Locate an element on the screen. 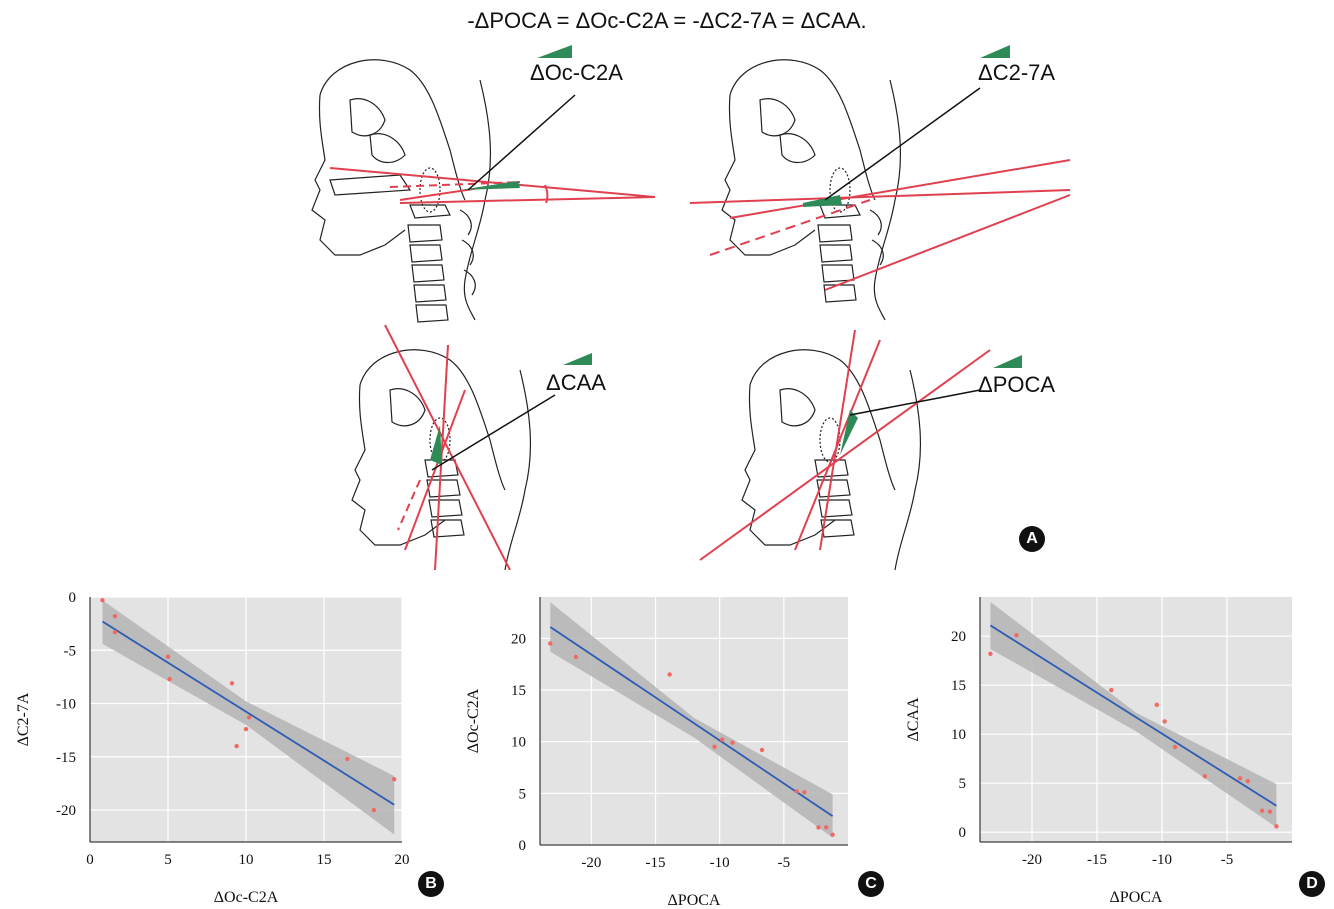 This screenshot has height=909, width=1334. y-tick-label: -10 is located at coordinates (66, 705).